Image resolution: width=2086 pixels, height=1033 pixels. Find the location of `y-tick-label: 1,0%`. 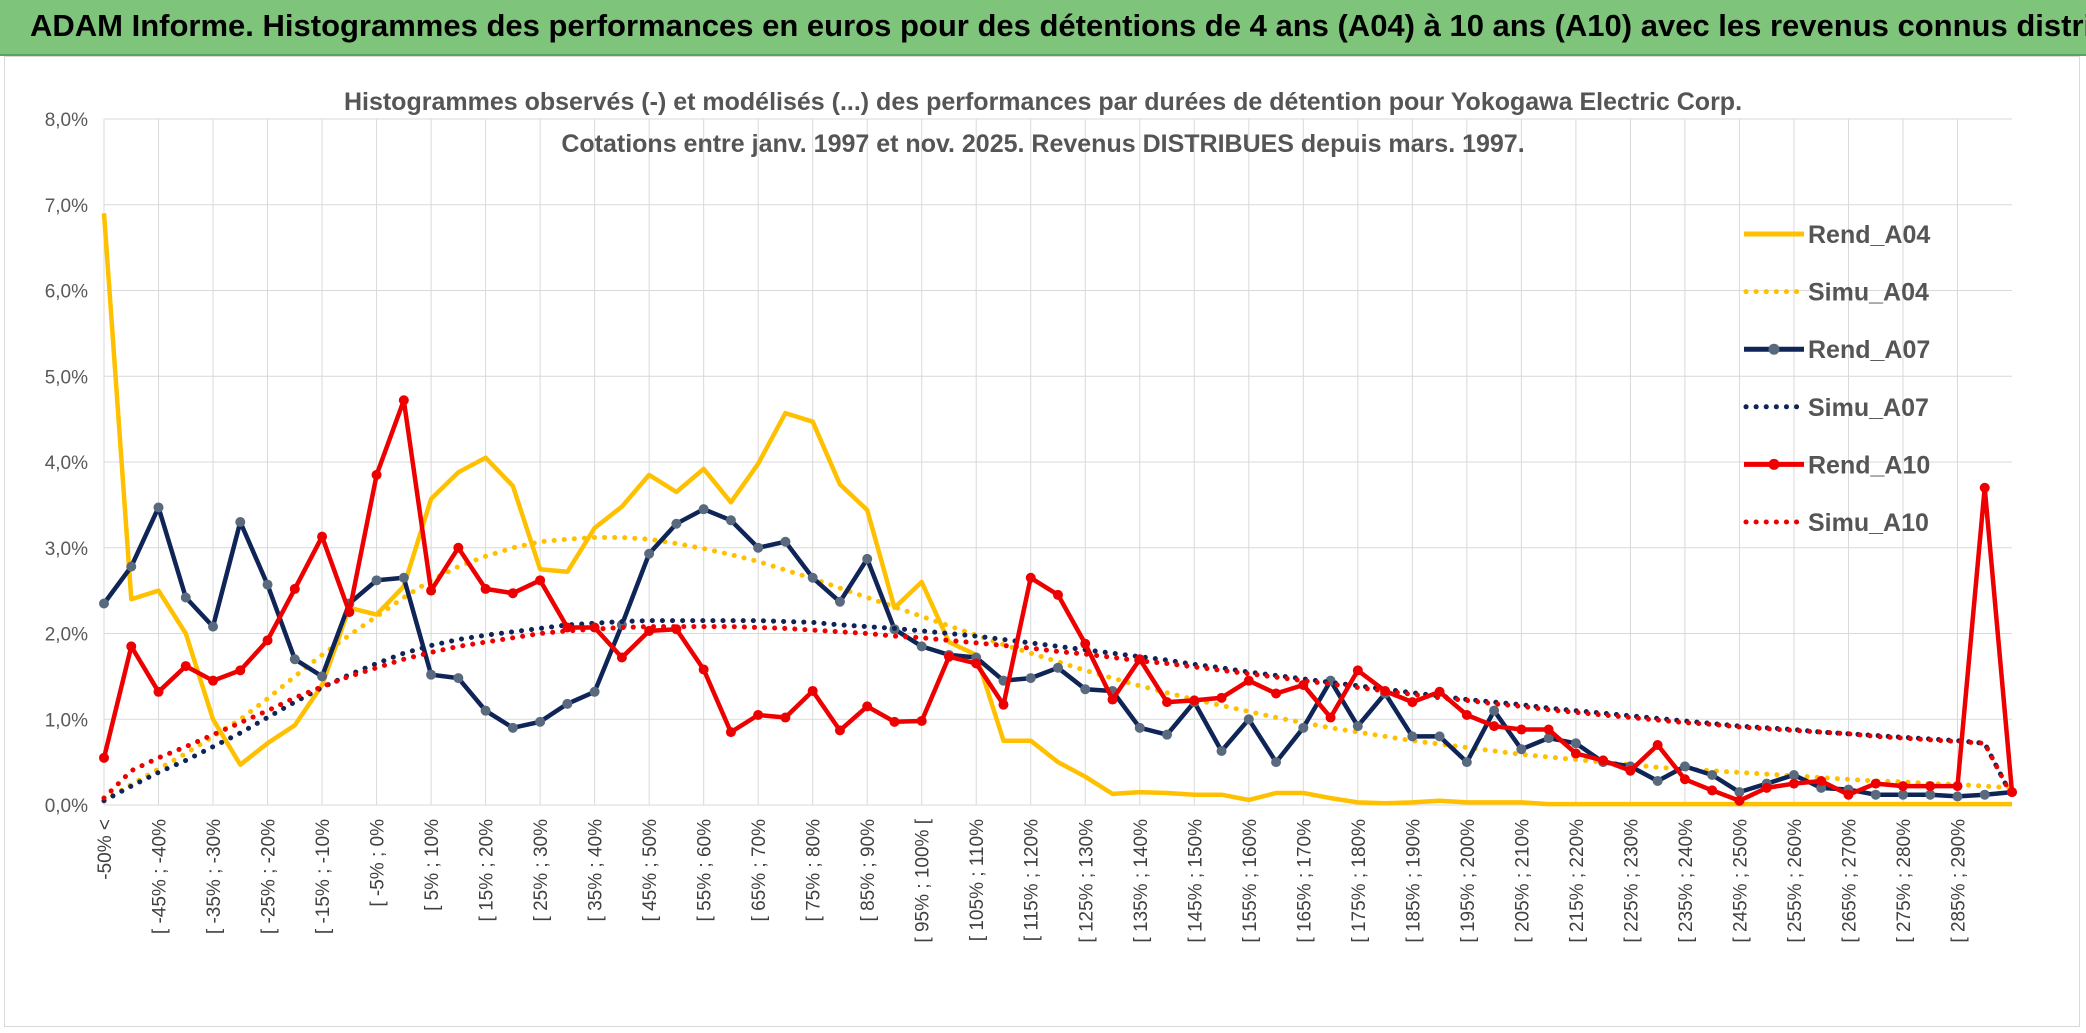

y-tick-label: 1,0% is located at coordinates (66, 720).